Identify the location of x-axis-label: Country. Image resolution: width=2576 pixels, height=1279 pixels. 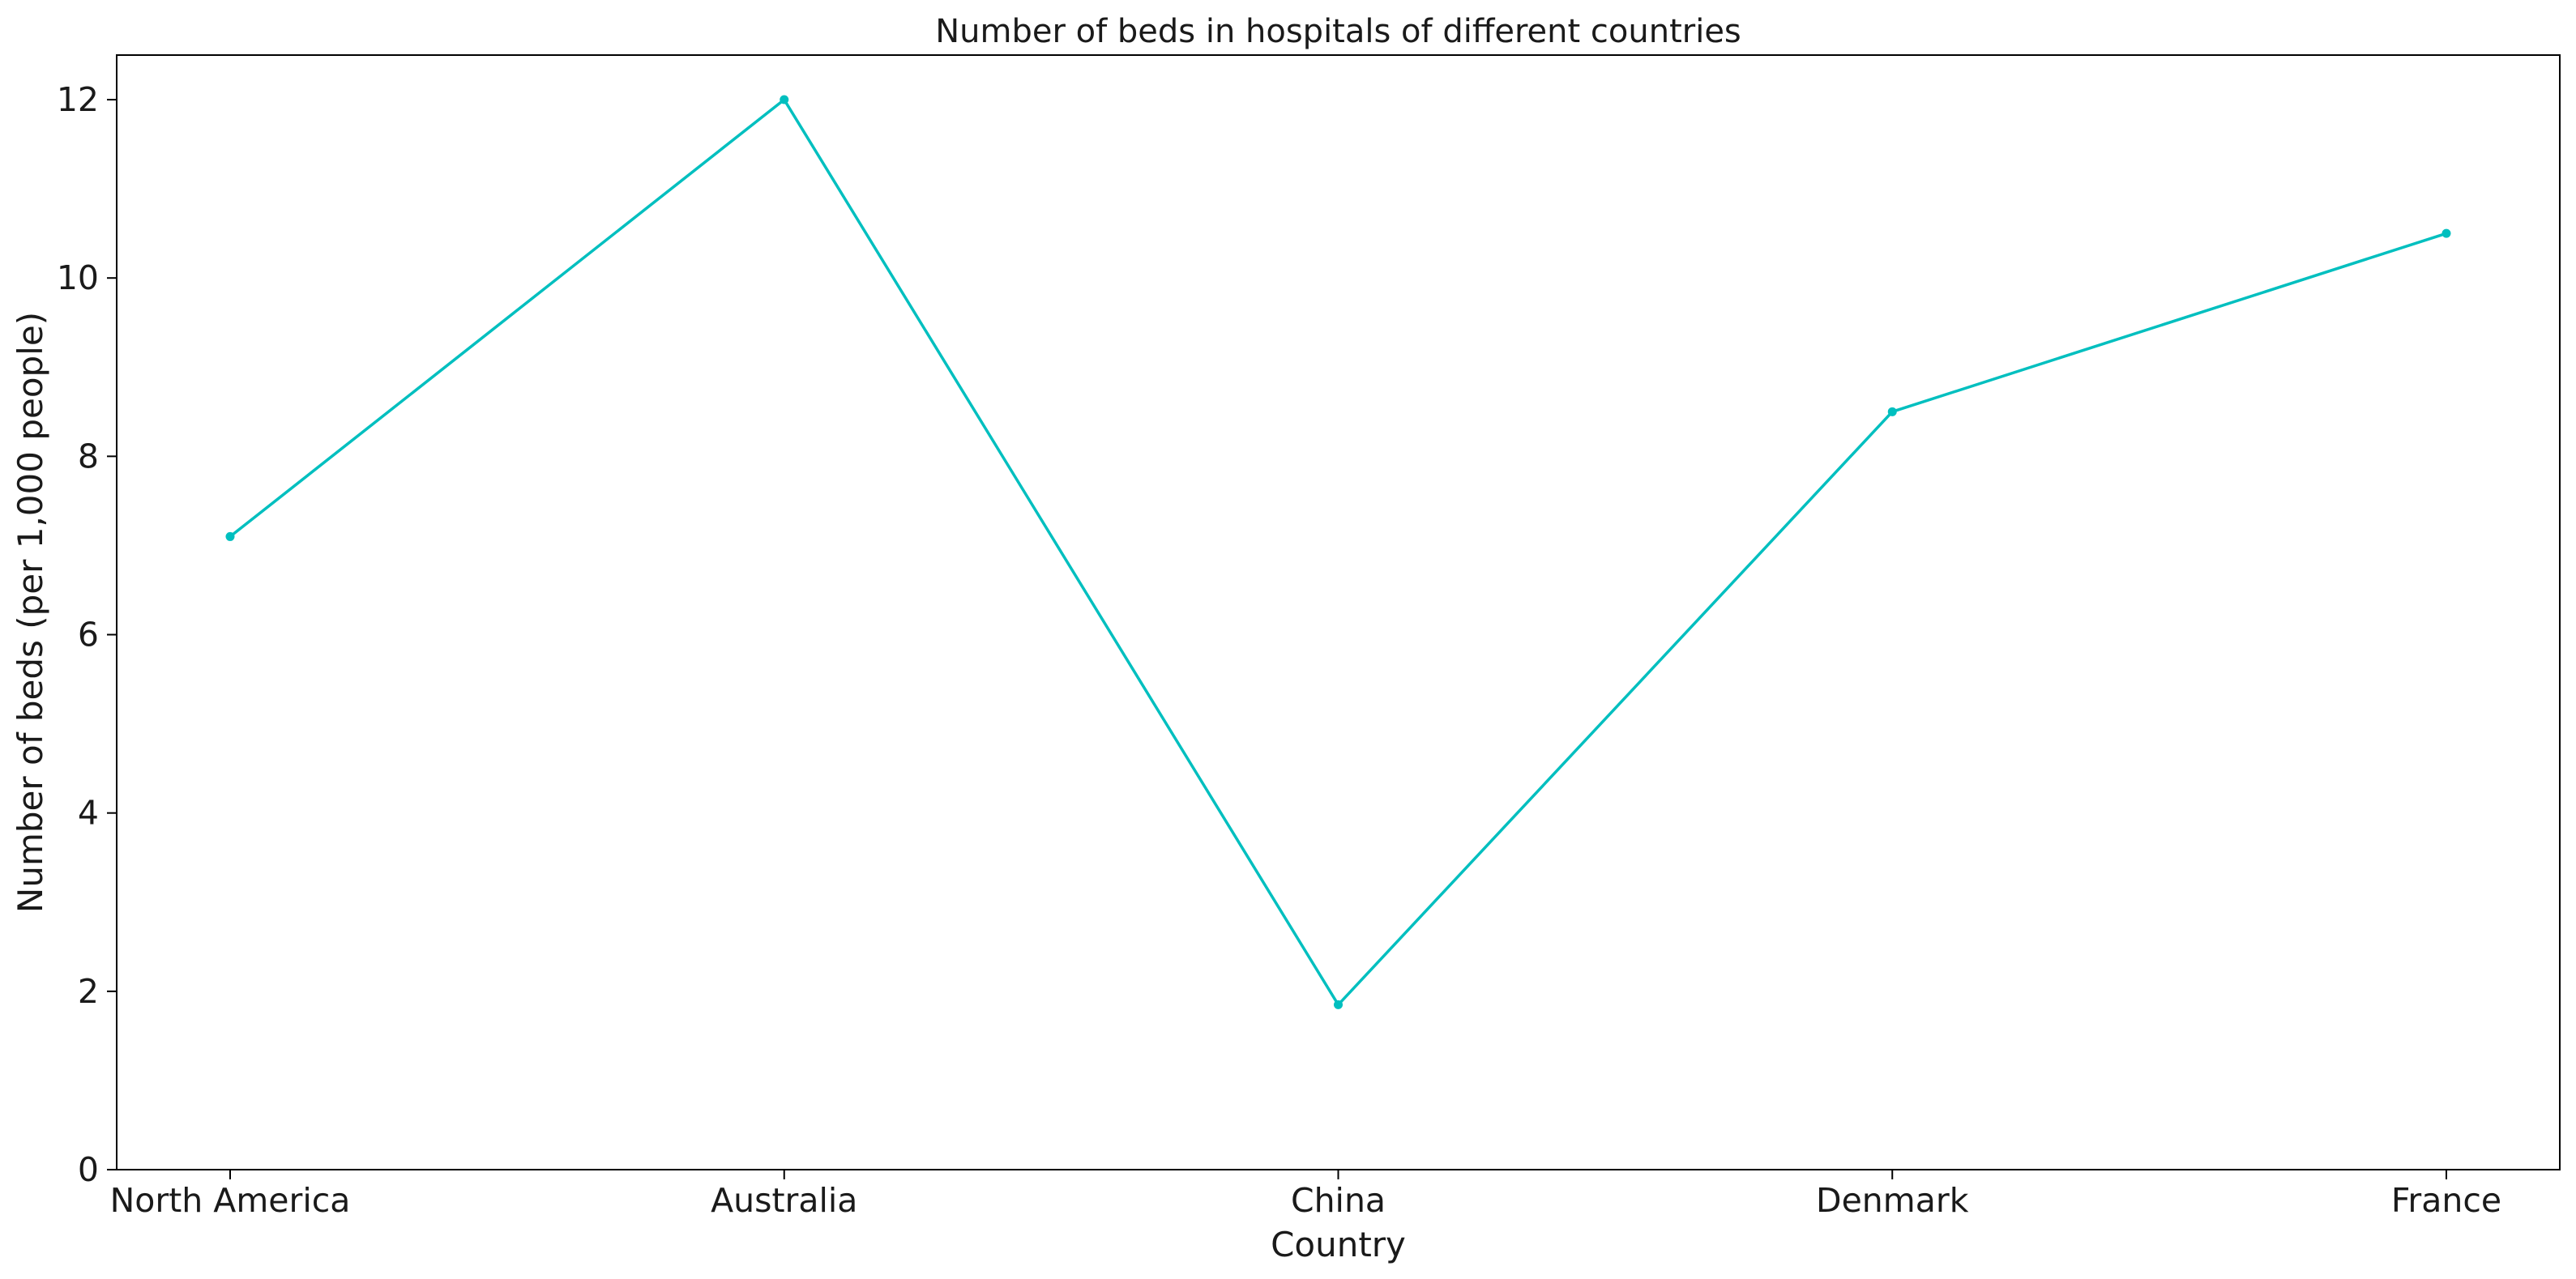
(1338, 1244).